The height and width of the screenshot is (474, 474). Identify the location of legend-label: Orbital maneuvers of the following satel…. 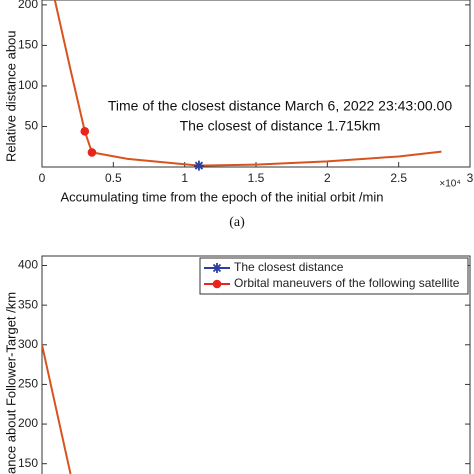
(347, 283).